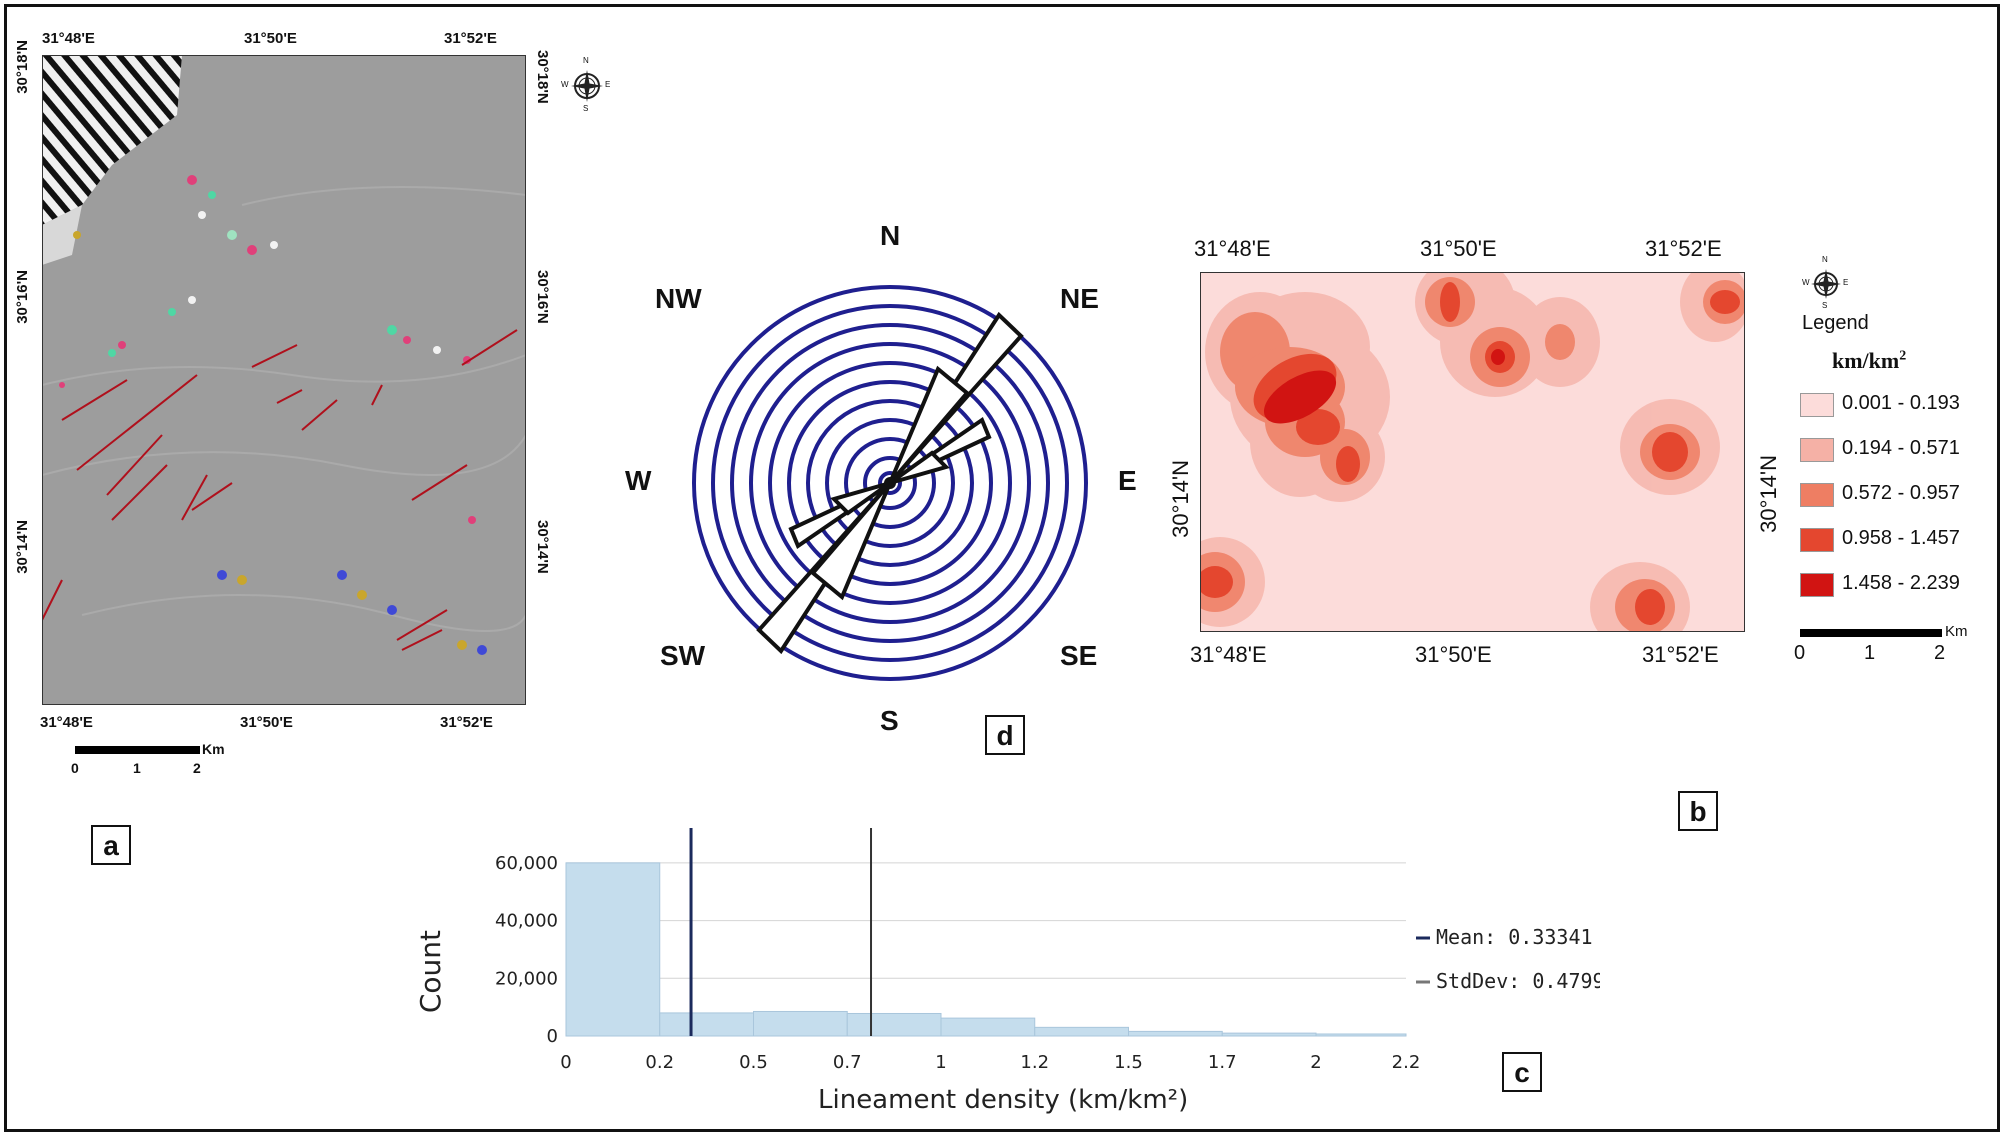 The width and height of the screenshot is (2008, 1140). I want to click on legend-item: 1.458 - 2.239, so click(1900, 585).